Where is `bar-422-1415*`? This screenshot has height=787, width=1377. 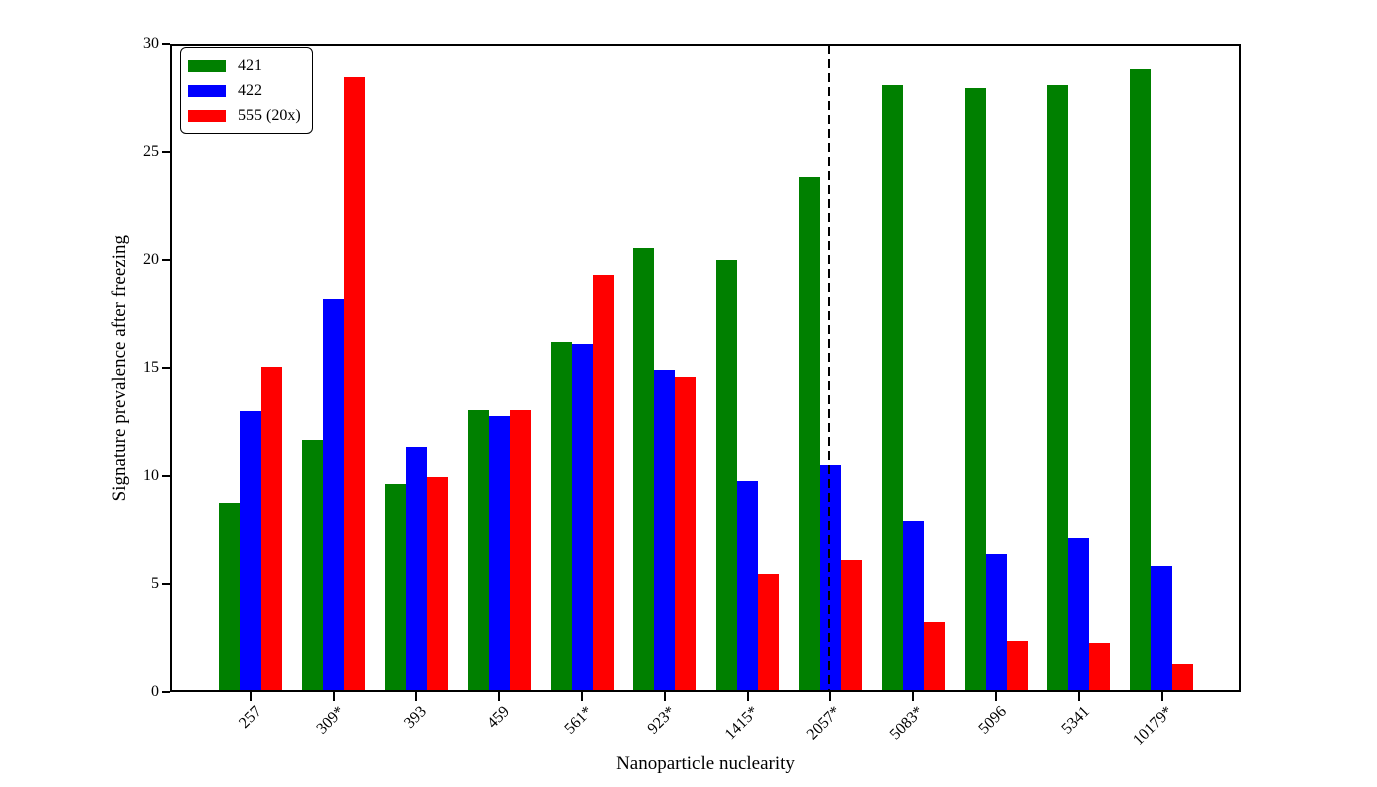 bar-422-1415* is located at coordinates (747, 586).